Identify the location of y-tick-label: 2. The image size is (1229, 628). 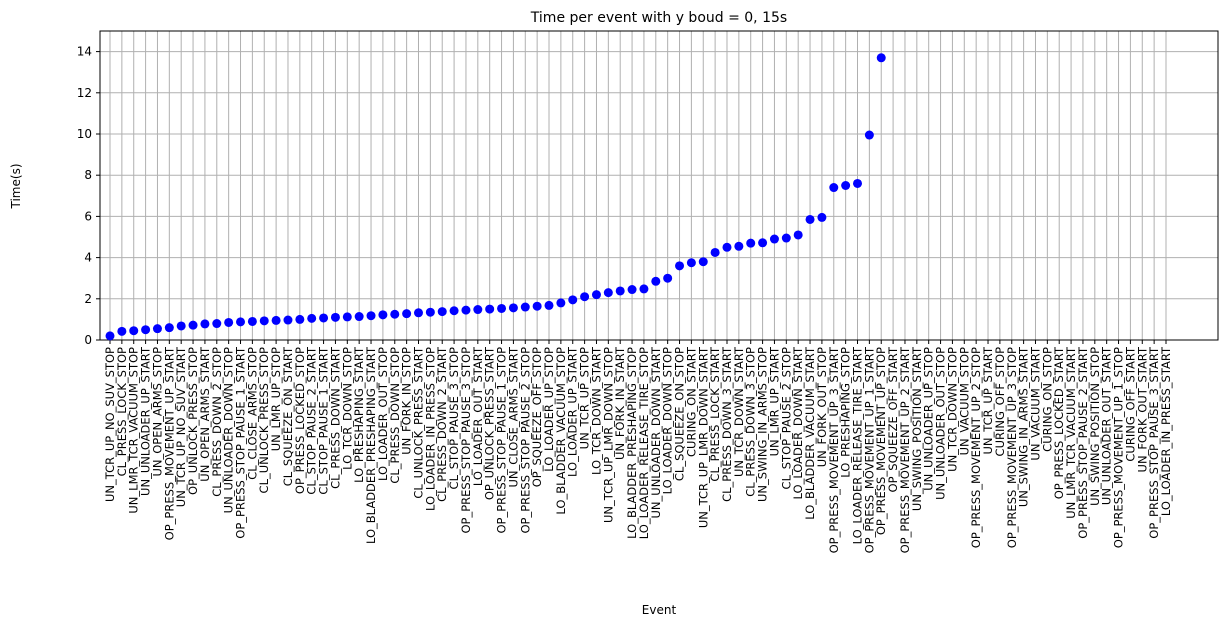
(88, 299).